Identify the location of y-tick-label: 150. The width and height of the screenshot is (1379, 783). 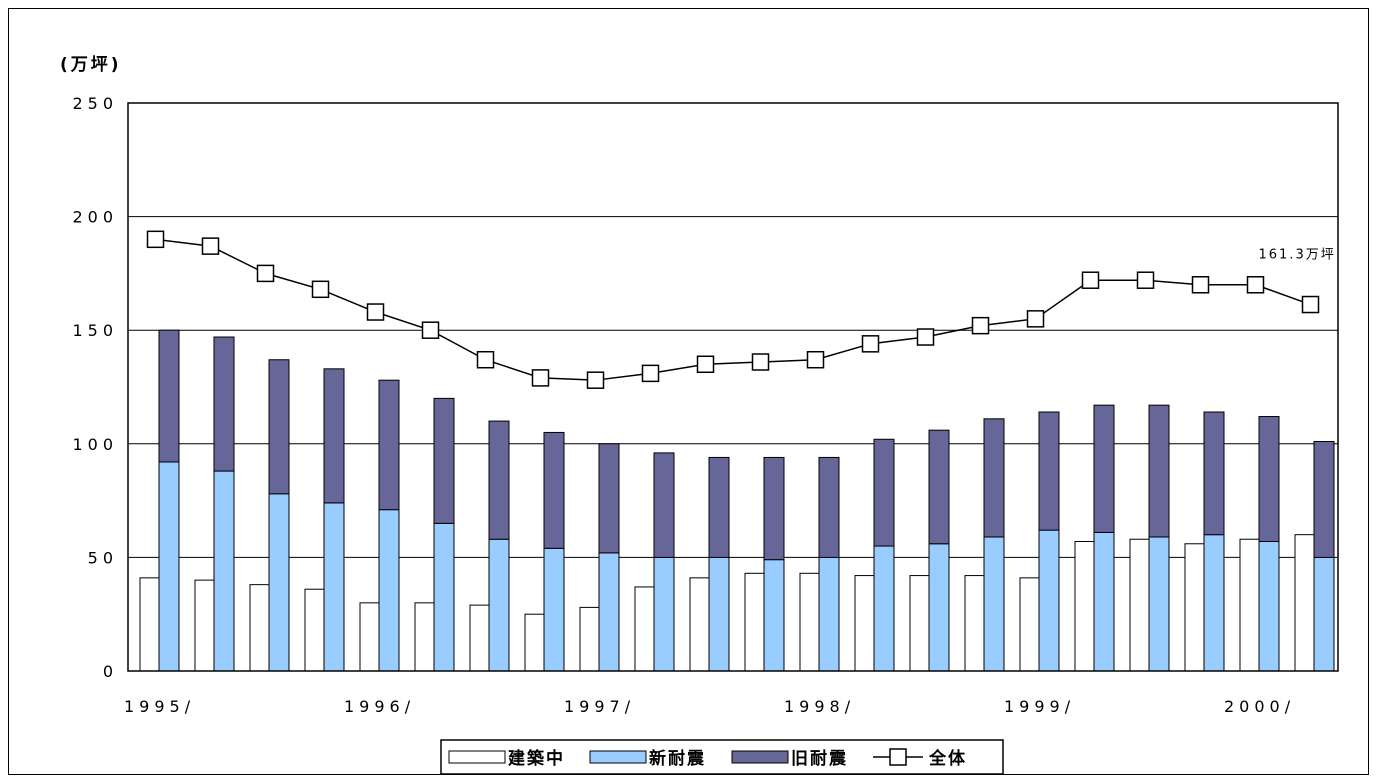
(95, 330).